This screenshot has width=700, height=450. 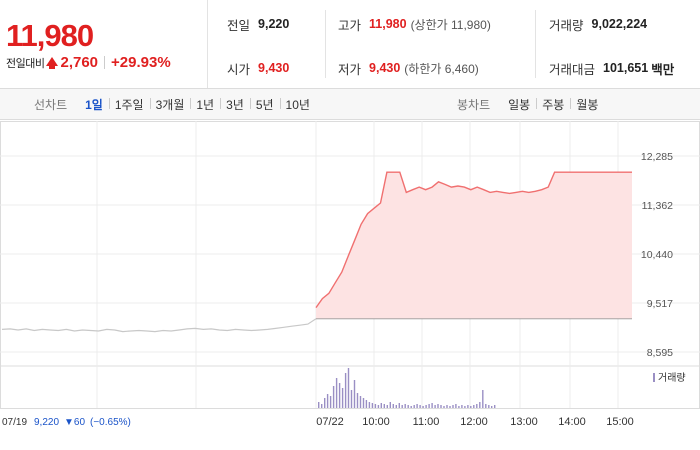 I want to click on high-cell: 고가 11,980 (상한가 11,980), so click(x=414, y=24).